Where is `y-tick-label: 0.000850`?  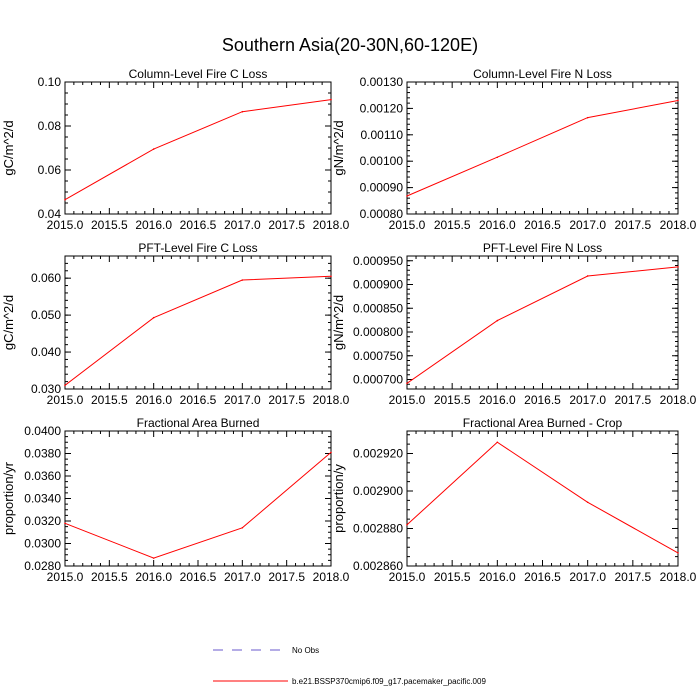 y-tick-label: 0.000850 is located at coordinates (378, 308).